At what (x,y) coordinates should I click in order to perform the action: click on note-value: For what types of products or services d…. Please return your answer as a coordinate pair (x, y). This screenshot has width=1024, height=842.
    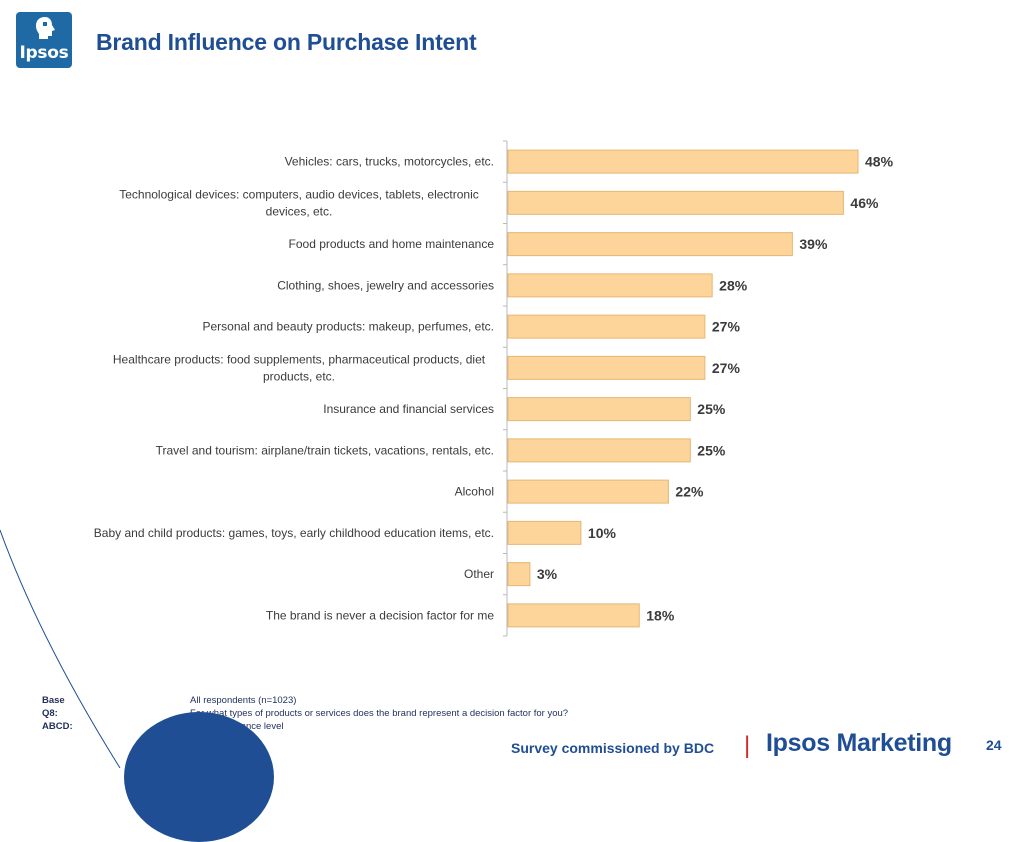
    Looking at the image, I should click on (379, 713).